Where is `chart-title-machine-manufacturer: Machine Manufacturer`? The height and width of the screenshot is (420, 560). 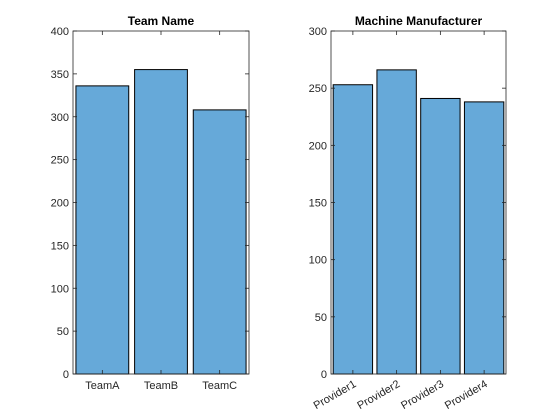
chart-title-machine-manufacturer: Machine Manufacturer is located at coordinates (419, 21).